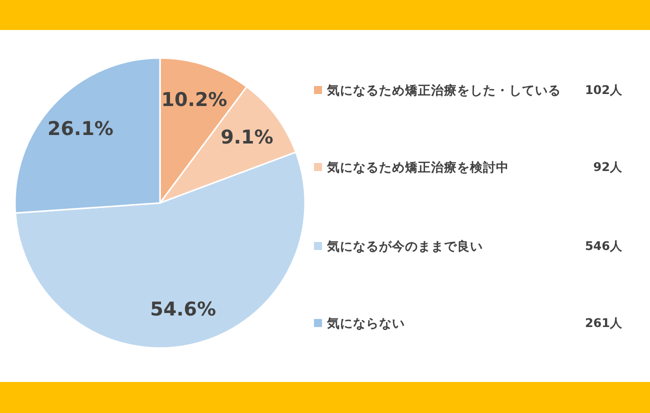 This screenshot has height=413, width=650. Describe the element at coordinates (81, 129) in the screenshot. I see `data-label: 26.1%` at that location.